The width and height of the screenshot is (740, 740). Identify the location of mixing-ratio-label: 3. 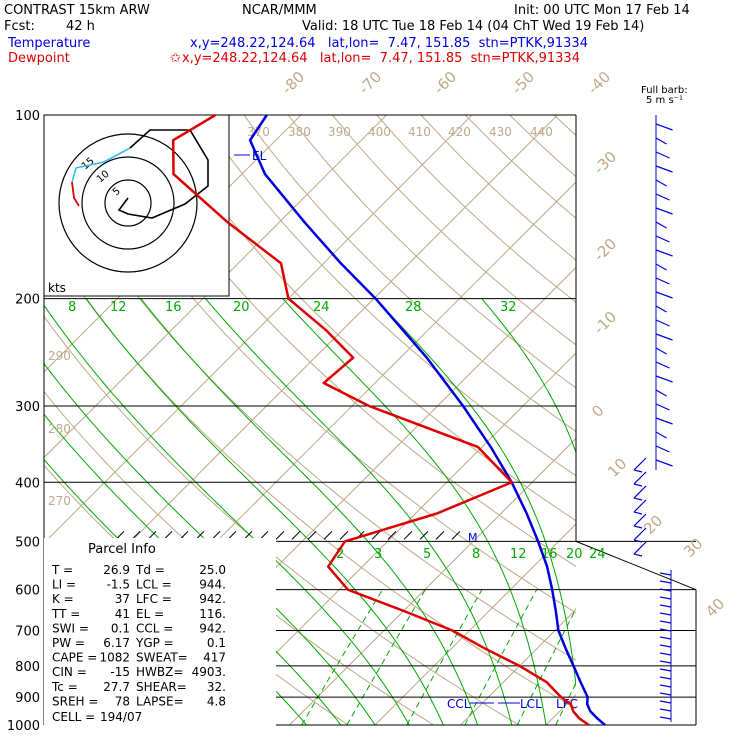
(378, 554).